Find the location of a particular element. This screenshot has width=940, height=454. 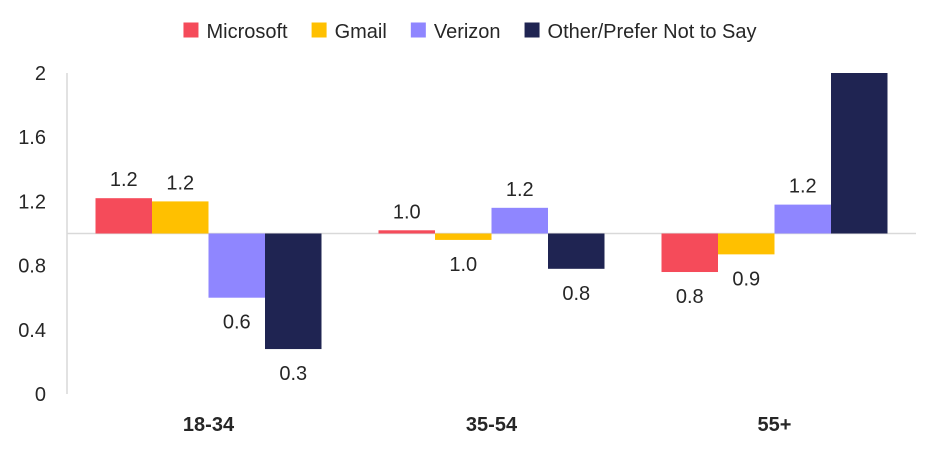

y-tick-label: 1.2 is located at coordinates (32, 202).